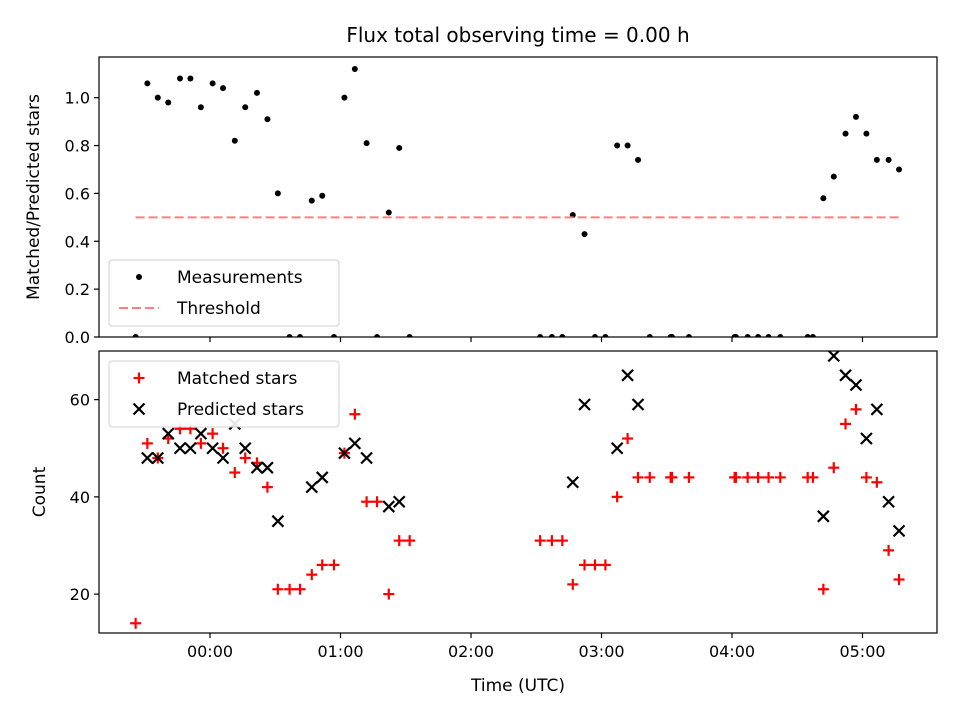  Describe the element at coordinates (471, 651) in the screenshot. I see `x-tick-label: 02:00` at that location.